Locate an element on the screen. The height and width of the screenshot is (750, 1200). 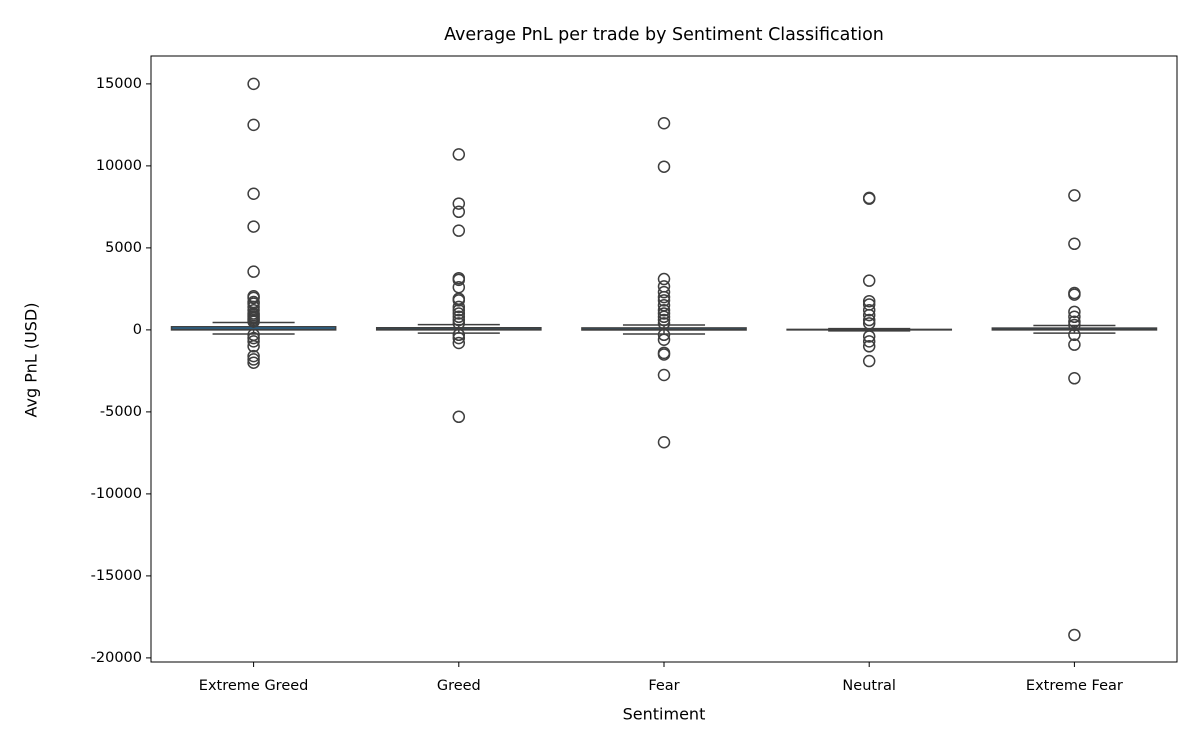
y-tick-label: -15000 is located at coordinates (116, 576).